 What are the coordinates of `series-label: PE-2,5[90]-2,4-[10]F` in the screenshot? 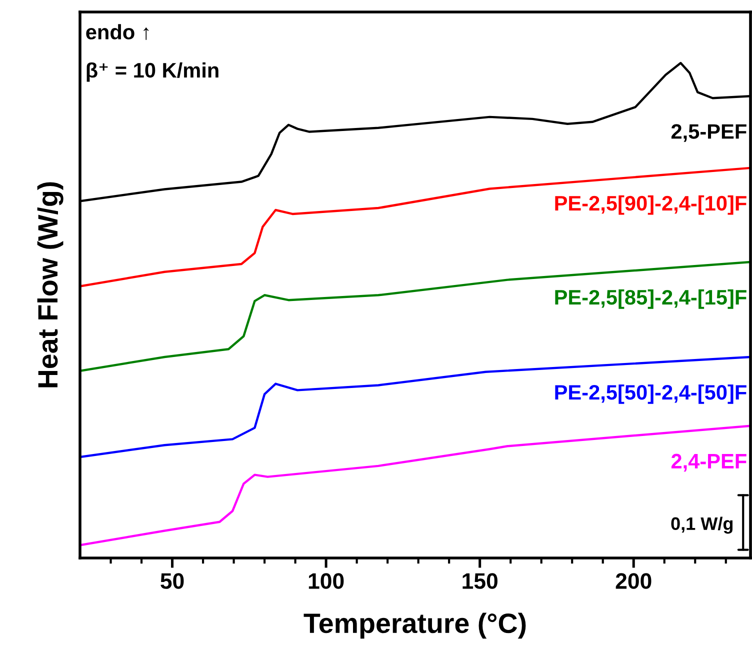 It's located at (650, 205).